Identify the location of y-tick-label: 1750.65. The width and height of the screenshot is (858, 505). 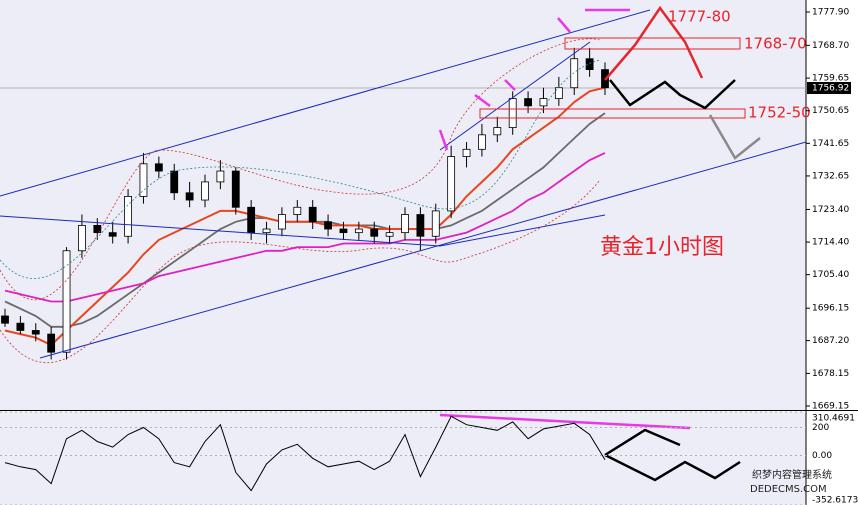
(830, 111).